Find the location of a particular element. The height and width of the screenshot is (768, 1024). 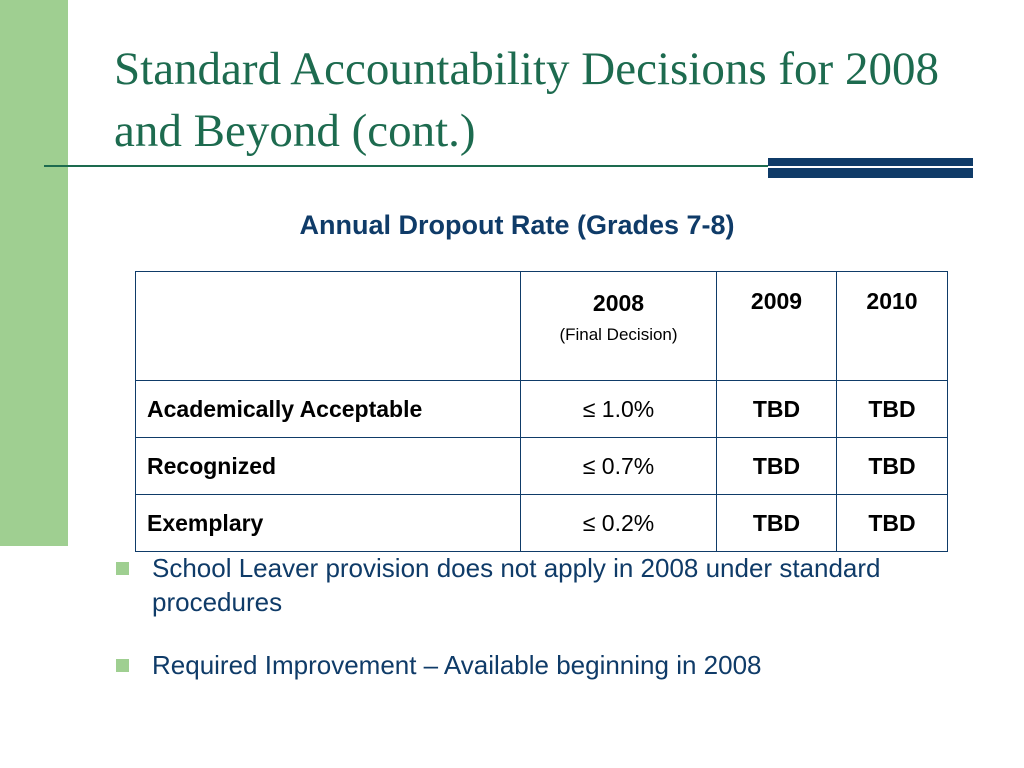

row-label-recognized: Recognized is located at coordinates (328, 466).